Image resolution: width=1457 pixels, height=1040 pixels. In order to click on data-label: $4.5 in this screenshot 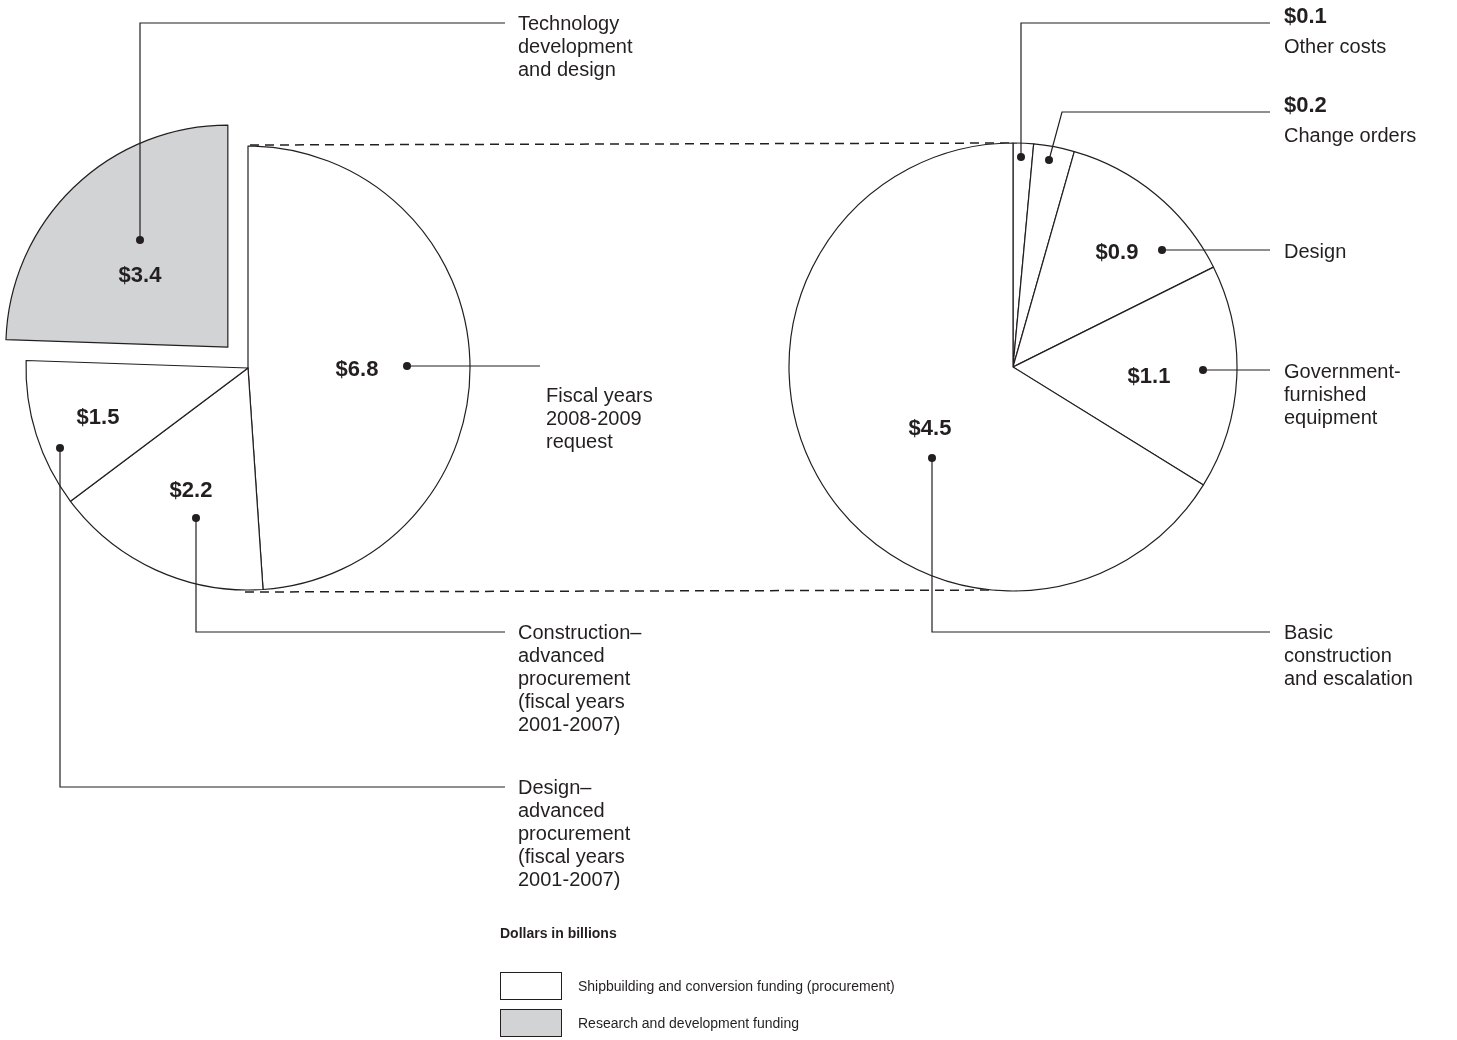, I will do `click(930, 427)`.